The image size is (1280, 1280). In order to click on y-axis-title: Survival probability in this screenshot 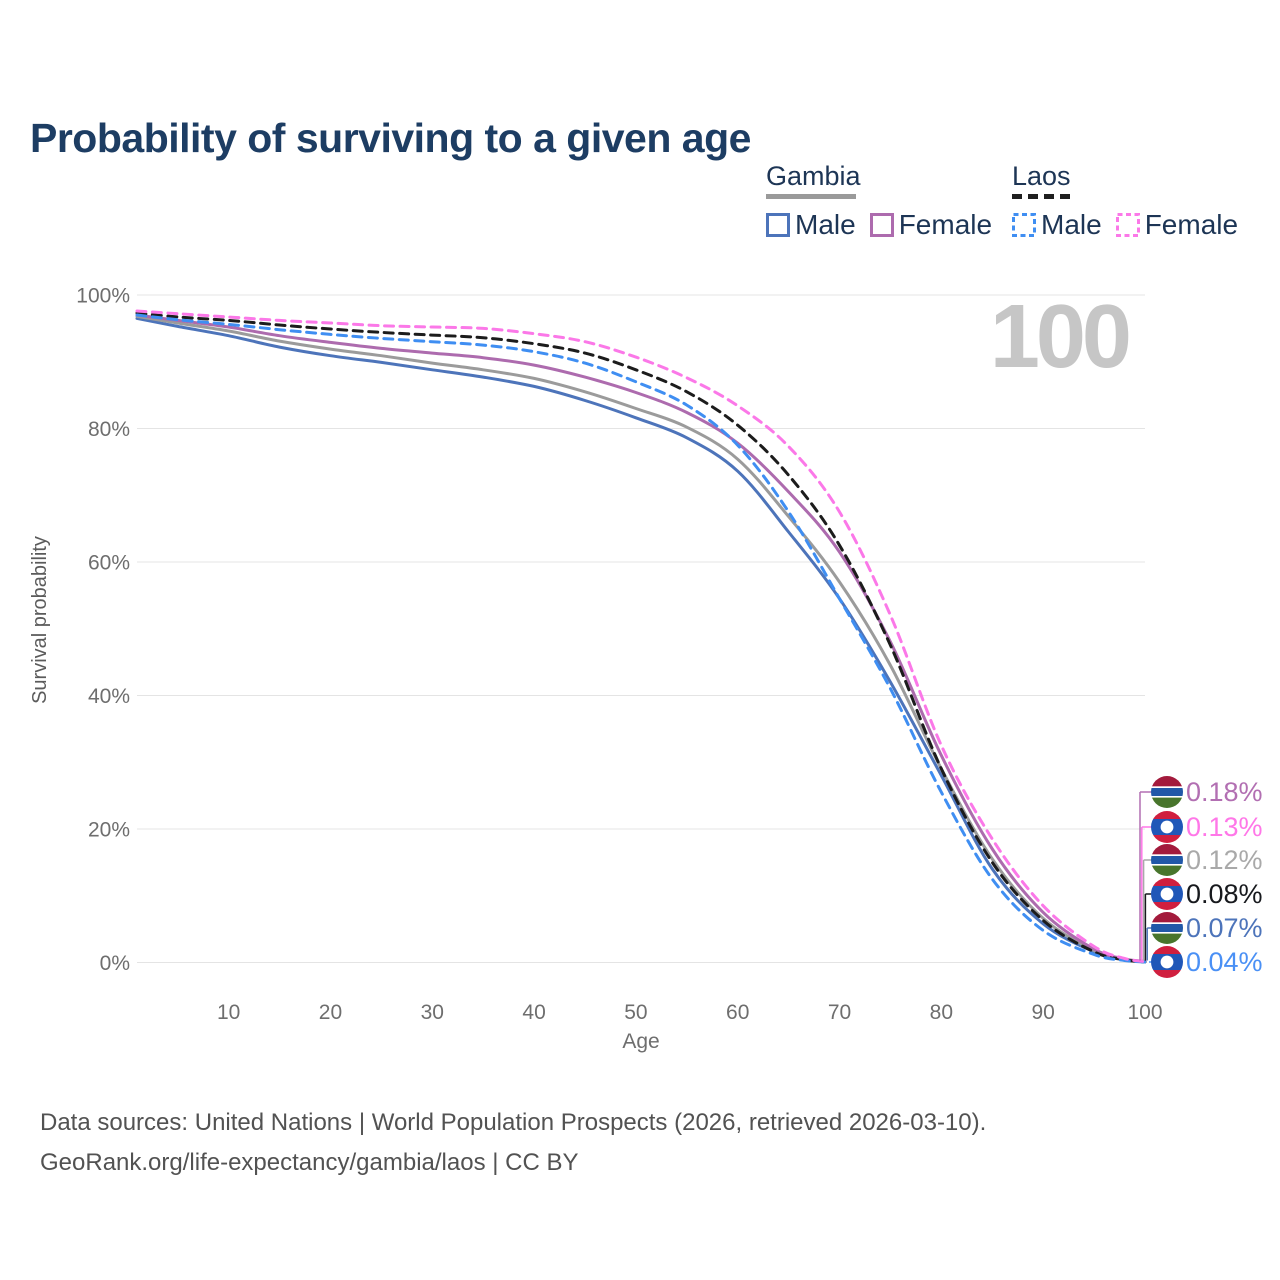, I will do `click(40, 620)`.